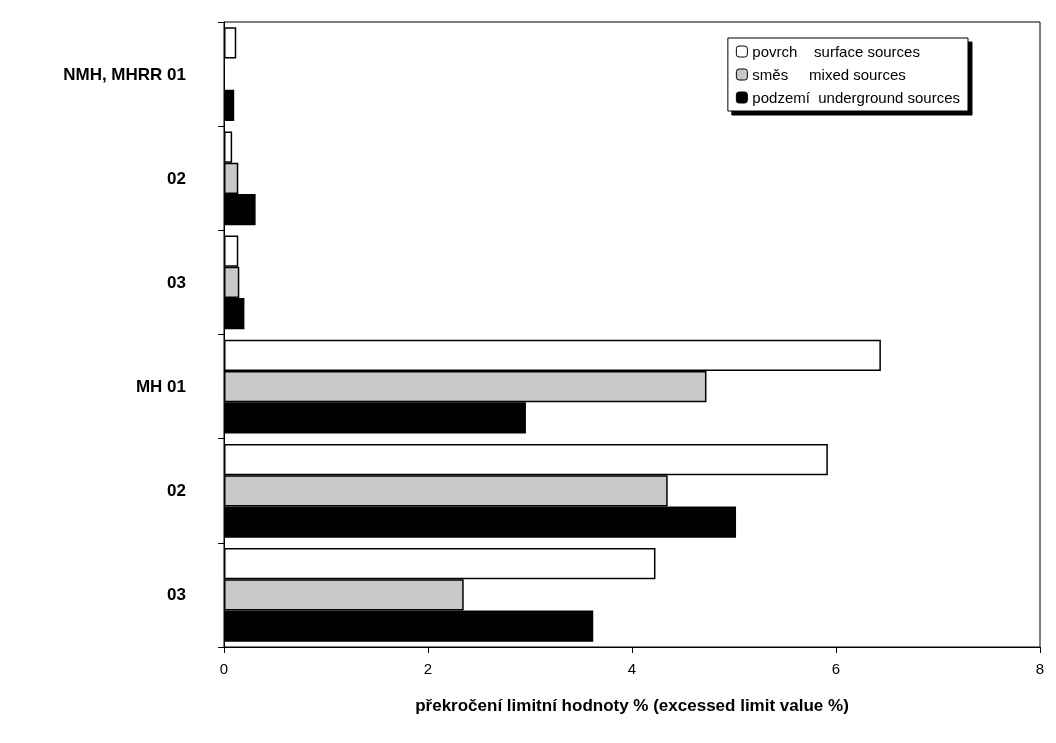  What do you see at coordinates (856, 97) in the screenshot?
I see `legend-label: podzemí underground sources` at bounding box center [856, 97].